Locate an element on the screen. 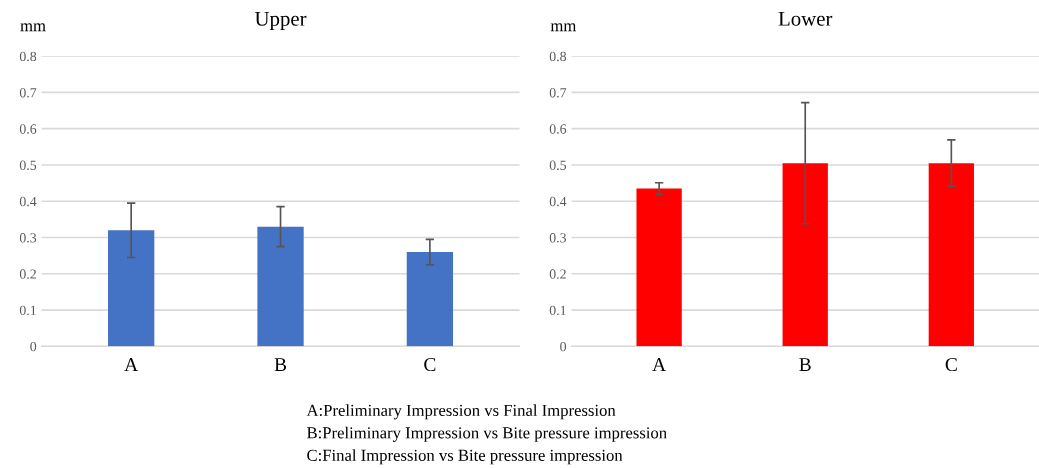 Image resolution: width=1039 pixels, height=468 pixels. text: A:Preliminary Impression vs Final Impression is located at coordinates (461, 412).